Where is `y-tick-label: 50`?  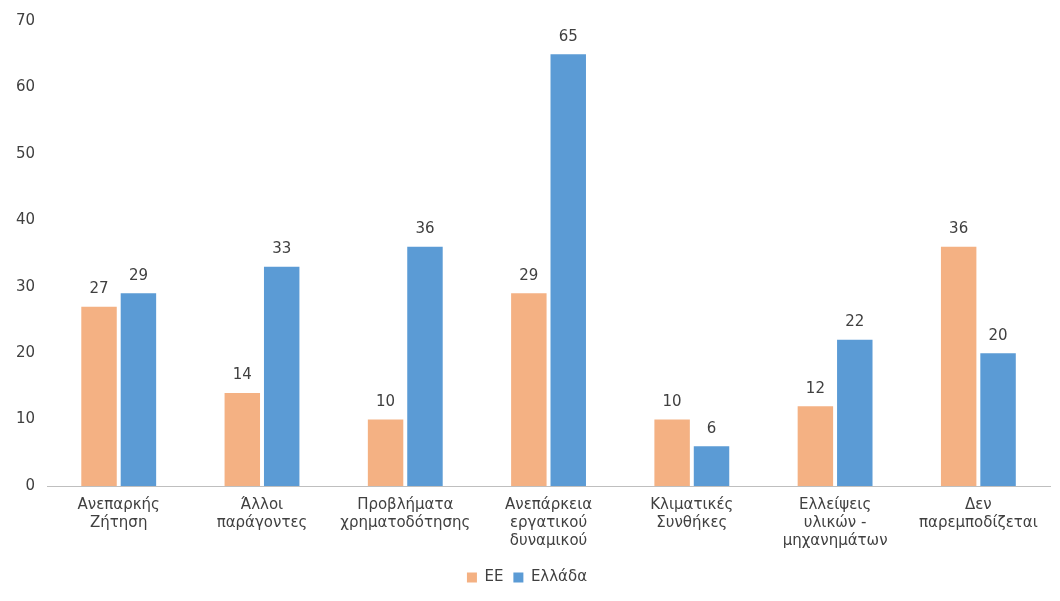
y-tick-label: 50 is located at coordinates (25, 152).